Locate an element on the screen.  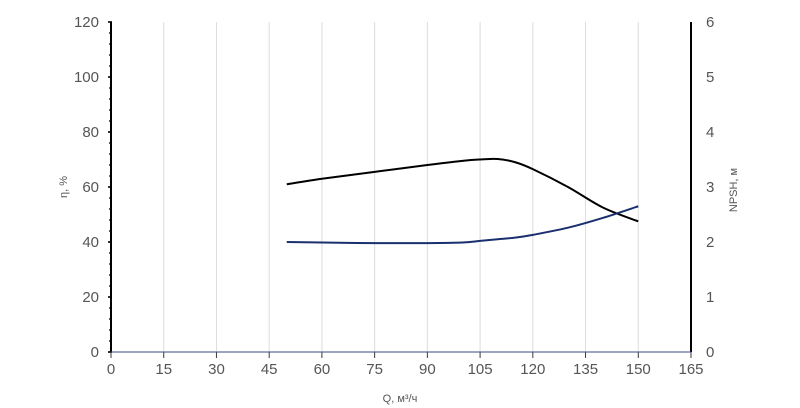
x-tick-label: 105 is located at coordinates (480, 369).